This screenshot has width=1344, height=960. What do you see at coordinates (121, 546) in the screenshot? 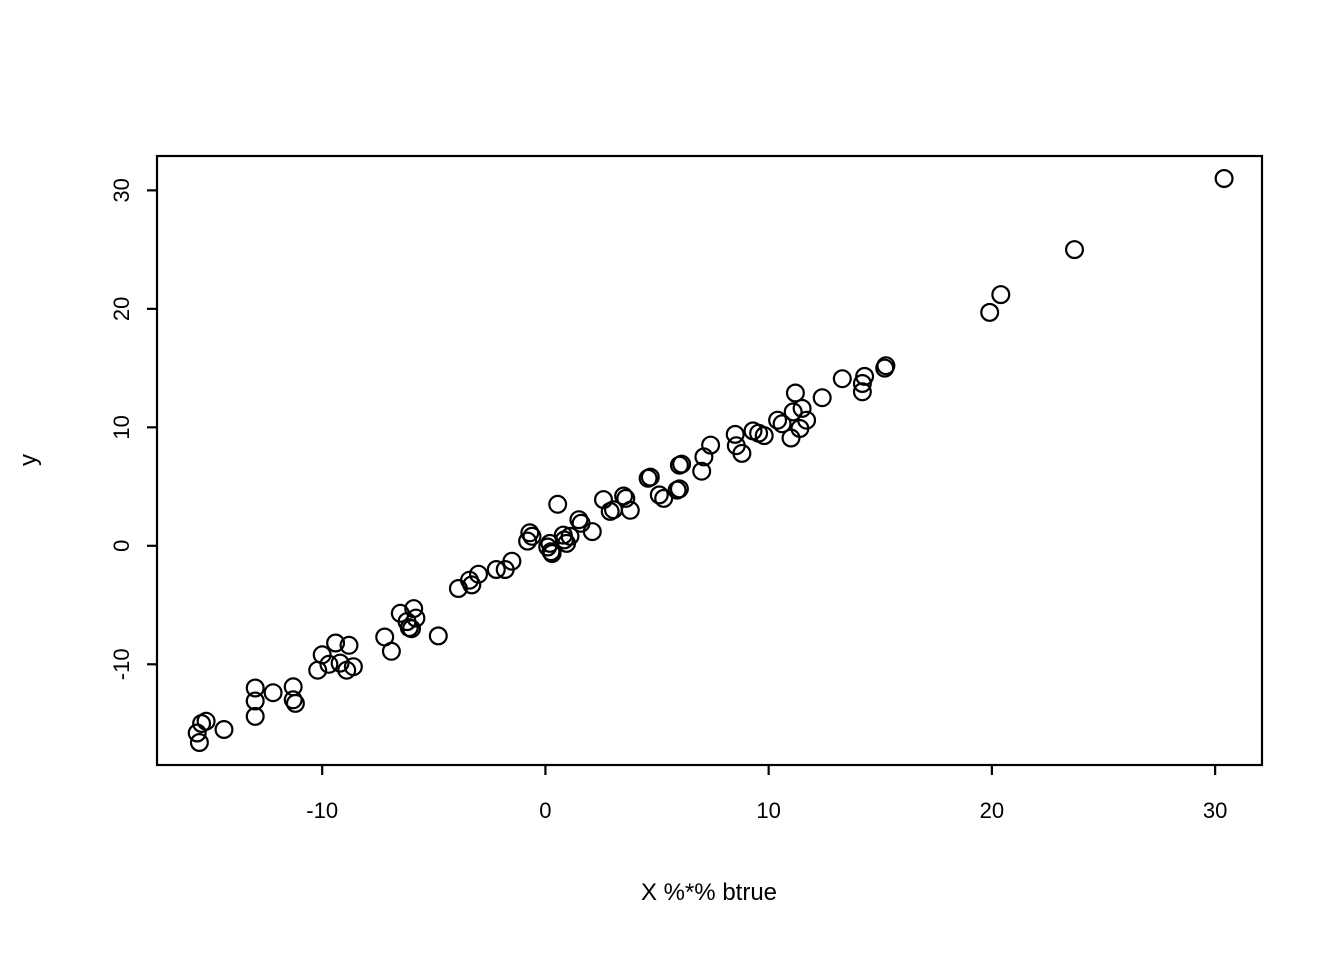
I see `y-tick-label: 0` at bounding box center [121, 546].